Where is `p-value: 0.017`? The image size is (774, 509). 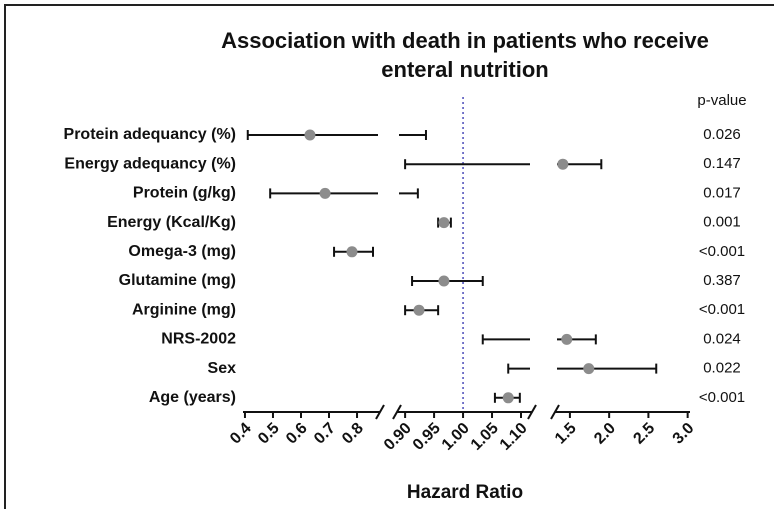 p-value: 0.017 is located at coordinates (722, 192).